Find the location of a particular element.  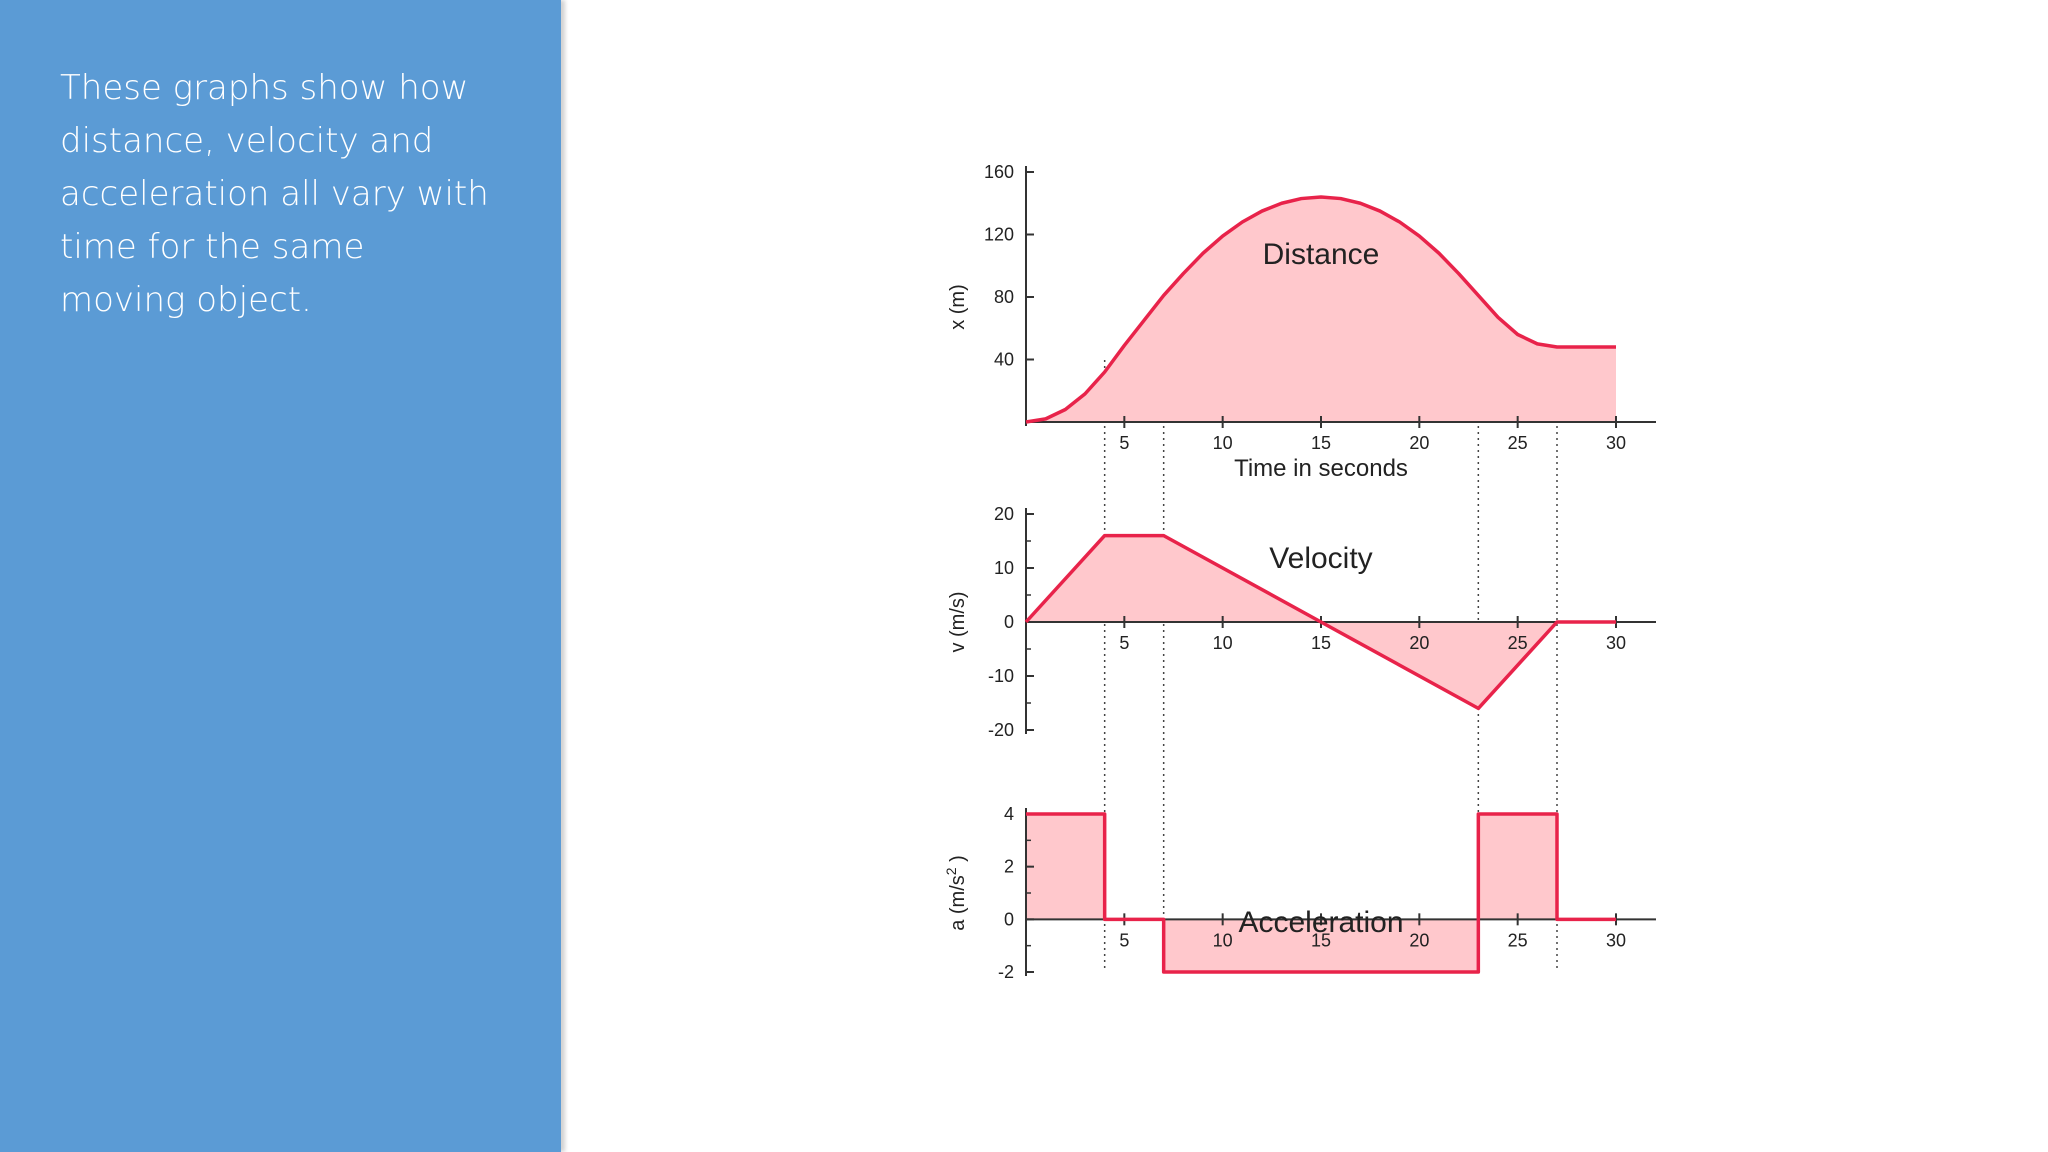

y-axis-label-1: v (m/s) is located at coordinates (958, 621).